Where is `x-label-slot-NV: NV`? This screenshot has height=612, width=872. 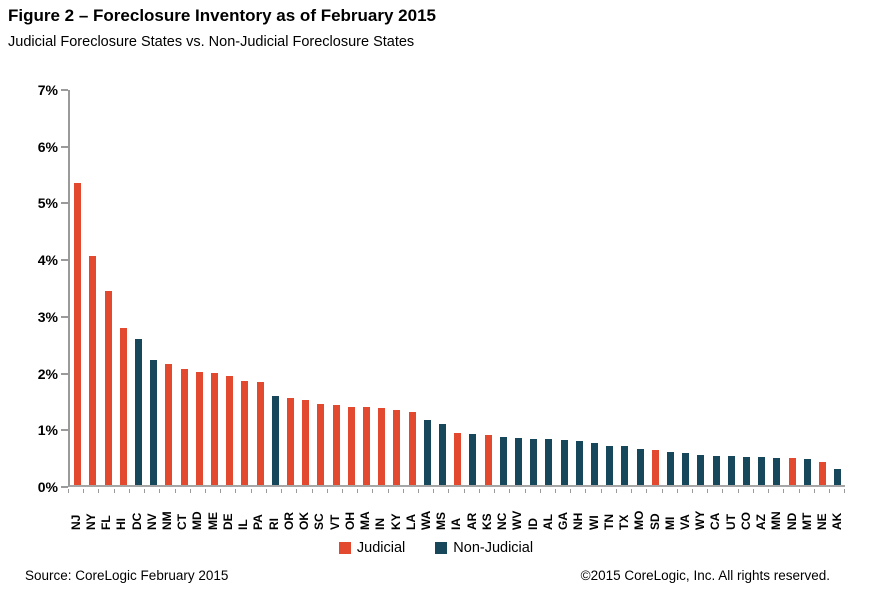 x-label-slot-NV: NV is located at coordinates (151, 512).